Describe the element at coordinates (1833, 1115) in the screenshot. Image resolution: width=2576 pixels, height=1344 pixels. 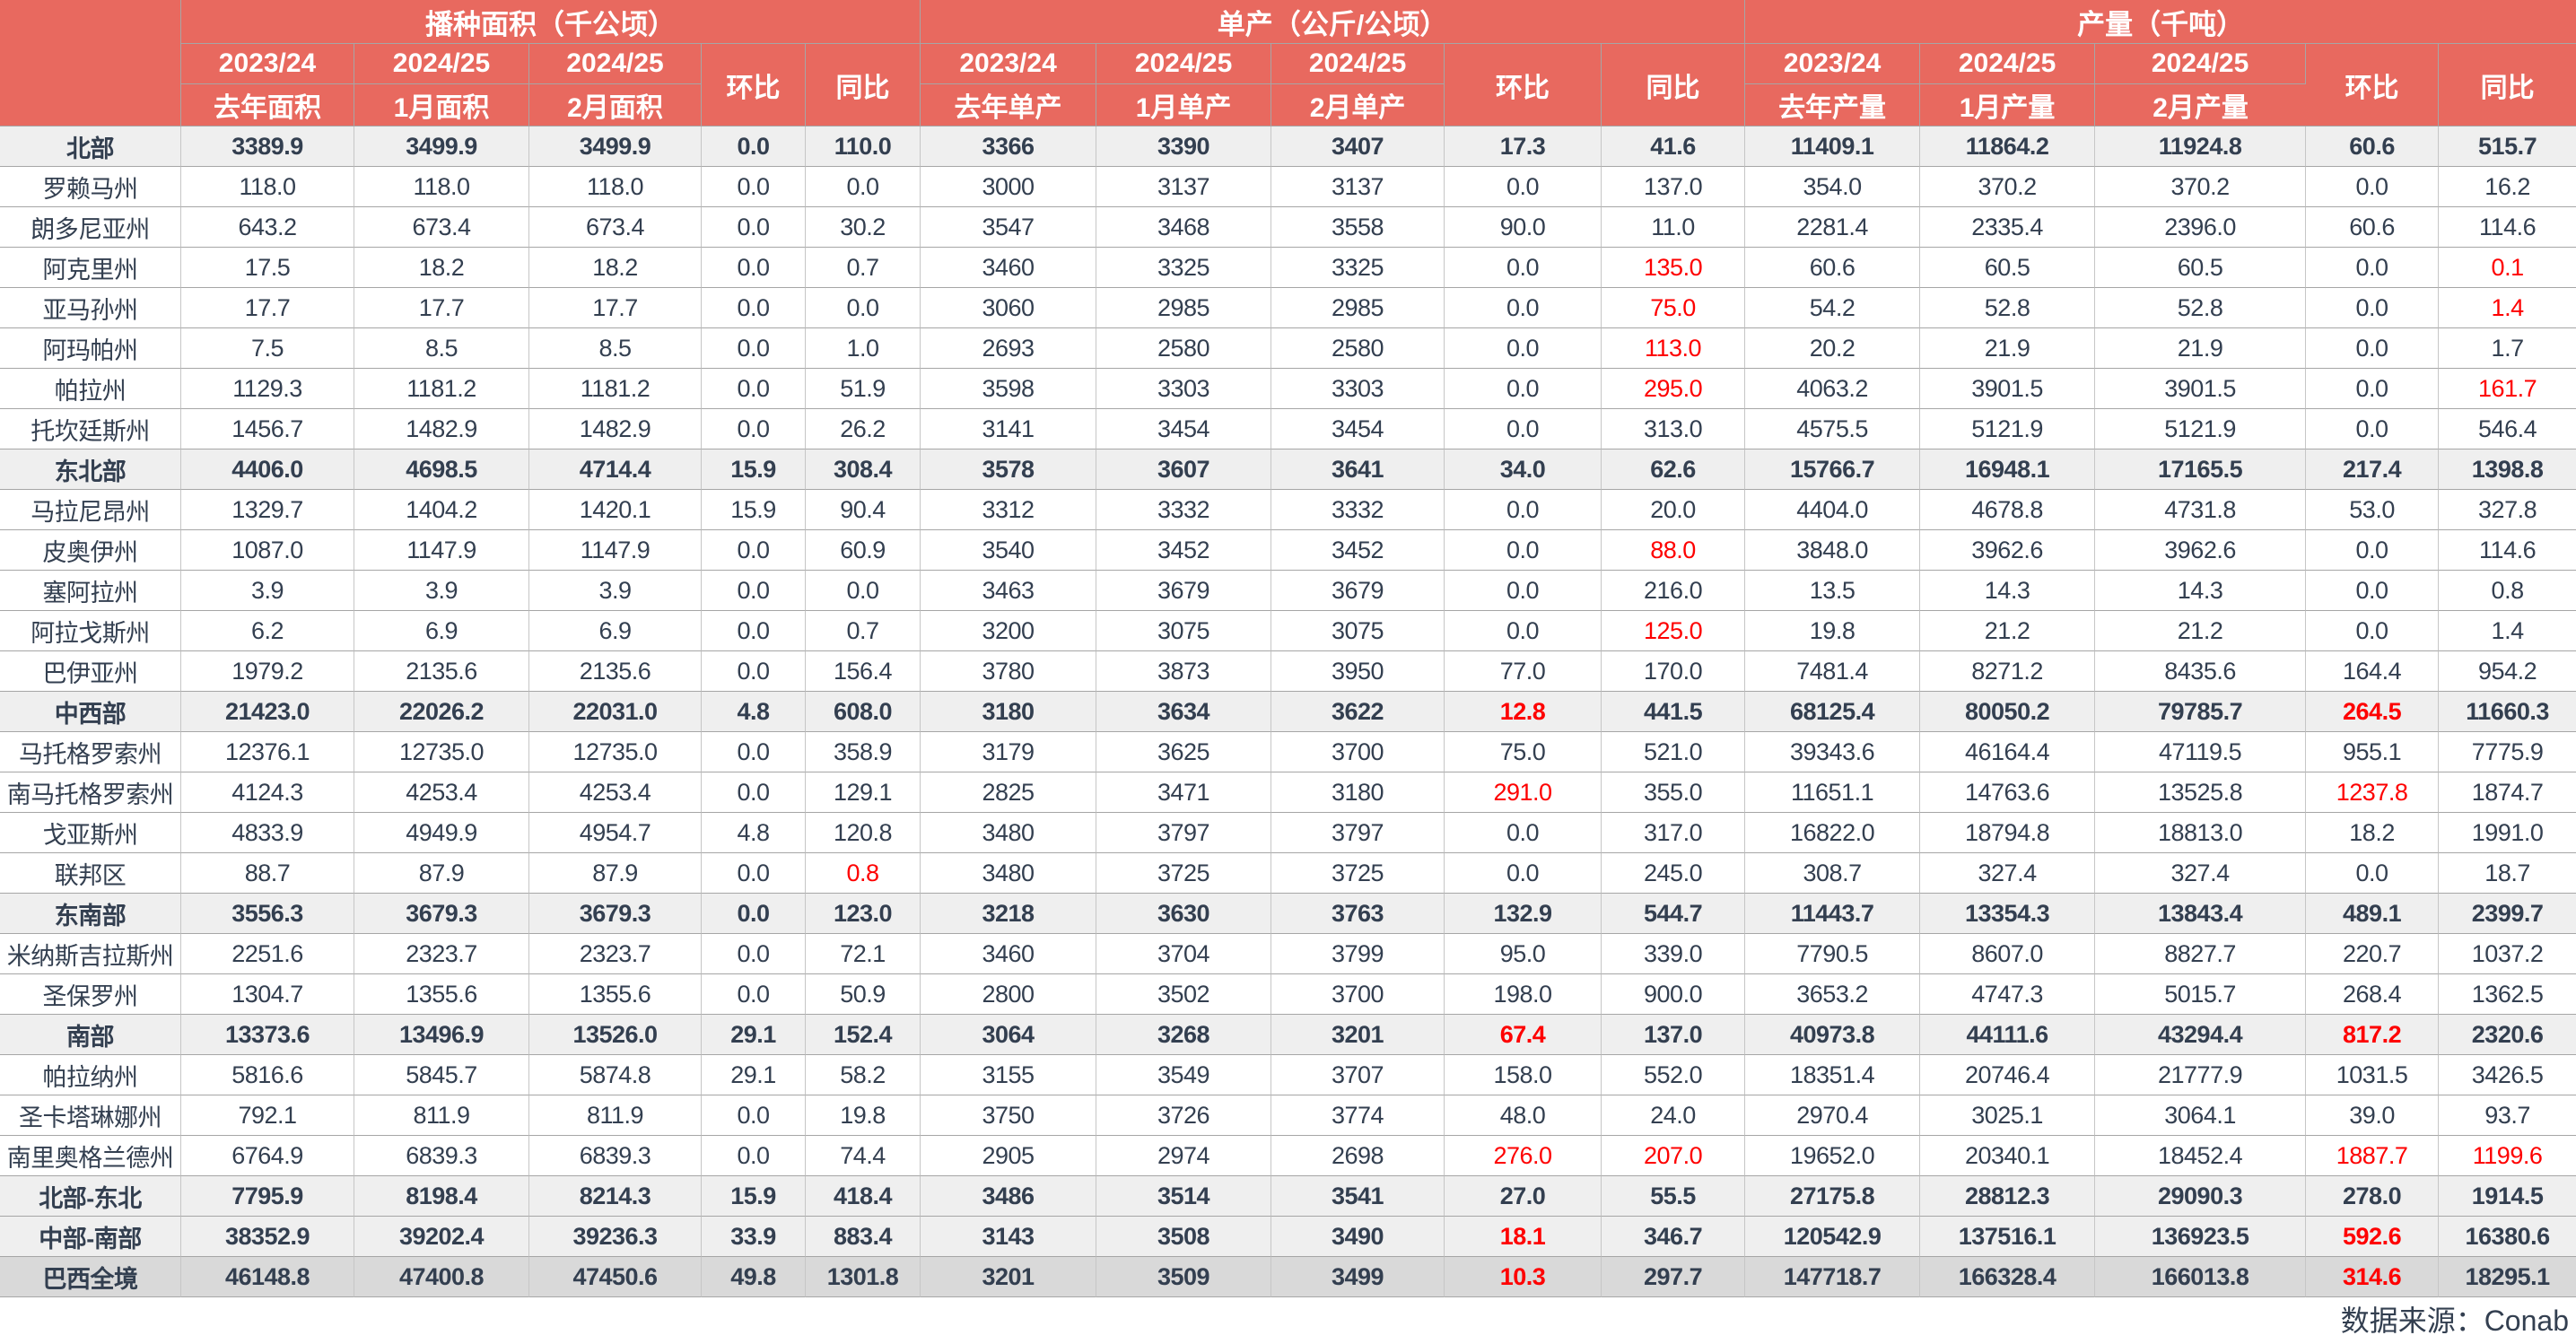
I see `cell: 2970.4` at that location.